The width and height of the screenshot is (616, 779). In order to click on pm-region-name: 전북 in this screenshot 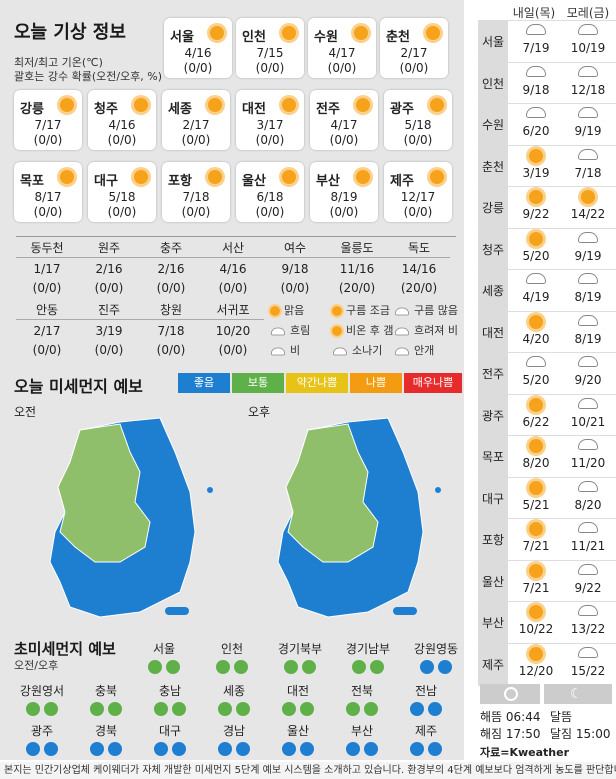, I will do `click(362, 691)`.